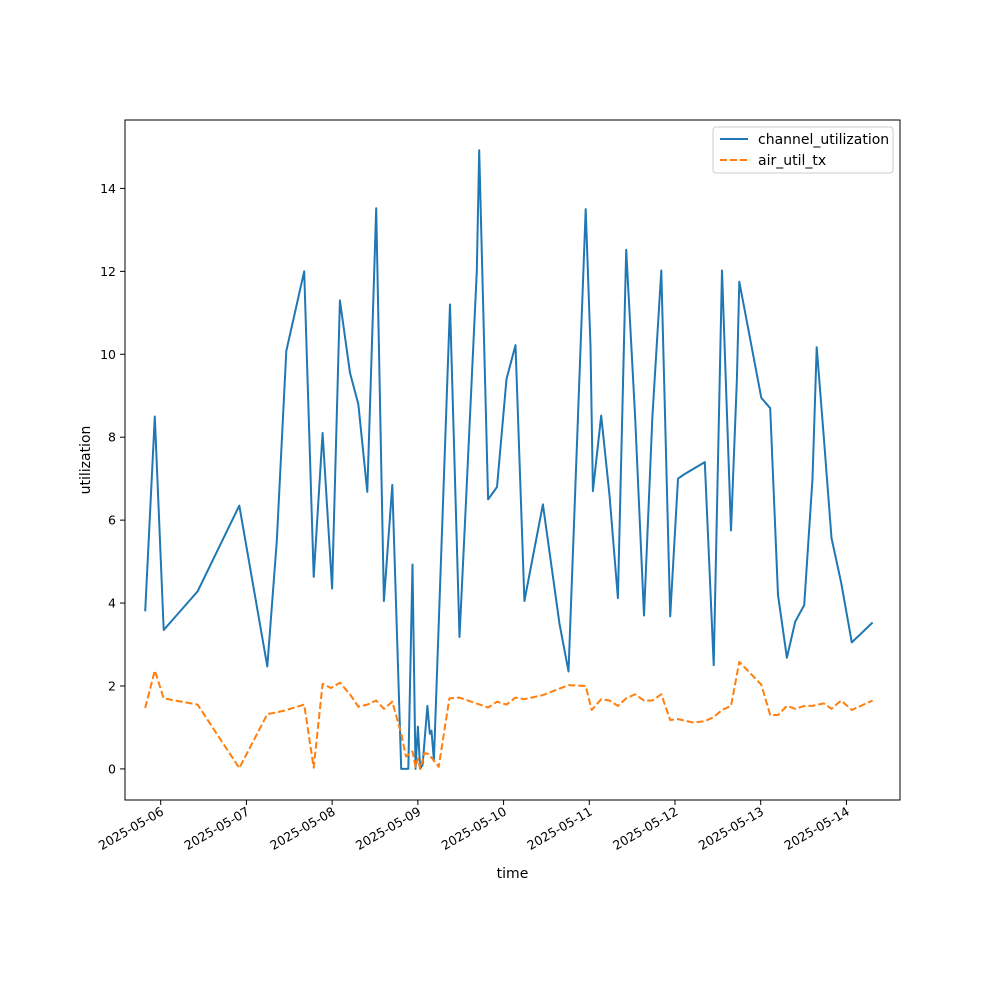  What do you see at coordinates (108, 188) in the screenshot?
I see `y-tick-label: 14` at bounding box center [108, 188].